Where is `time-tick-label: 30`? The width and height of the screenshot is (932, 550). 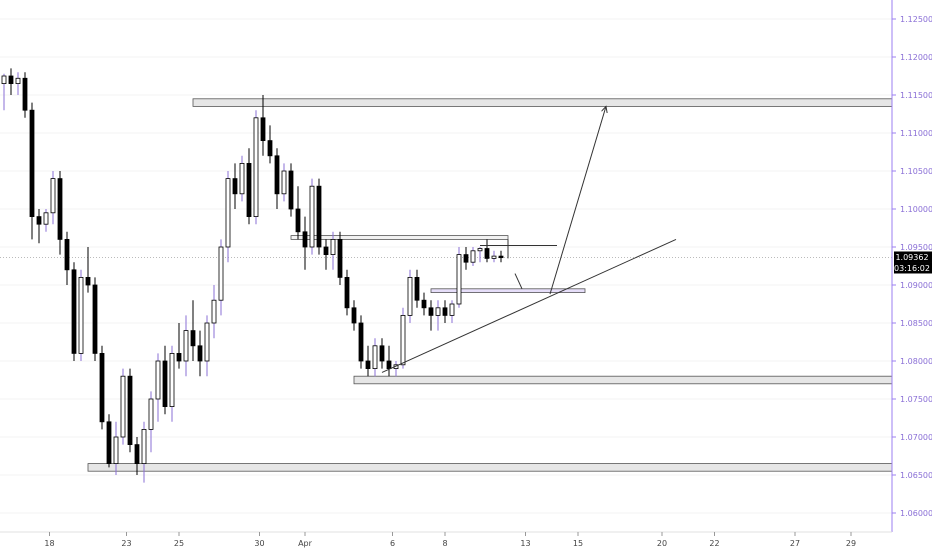
time-tick-label: 30 is located at coordinates (259, 543).